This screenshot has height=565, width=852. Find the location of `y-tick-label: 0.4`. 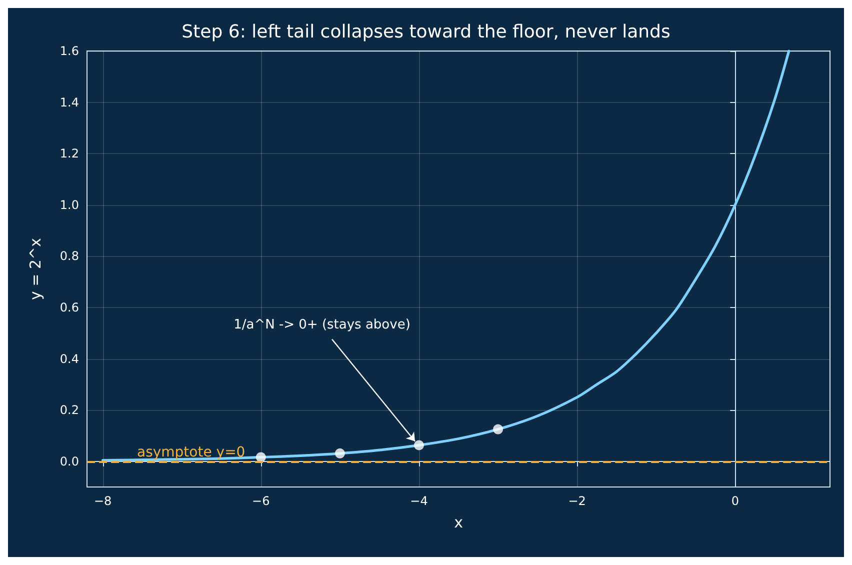

y-tick-label: 0.4 is located at coordinates (69, 359).